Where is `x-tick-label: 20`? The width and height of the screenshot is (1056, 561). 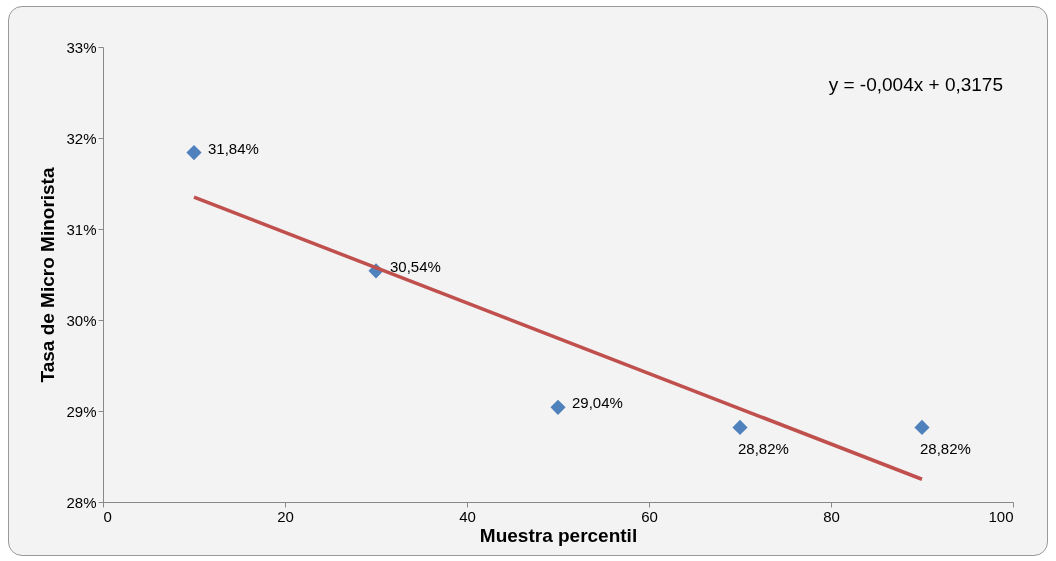 x-tick-label: 20 is located at coordinates (285, 516).